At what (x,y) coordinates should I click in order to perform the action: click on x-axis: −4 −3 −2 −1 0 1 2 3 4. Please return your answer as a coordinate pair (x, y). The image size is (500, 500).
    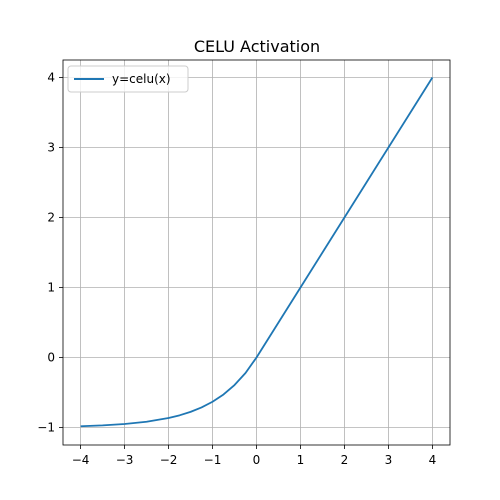
    Looking at the image, I should click on (254, 456).